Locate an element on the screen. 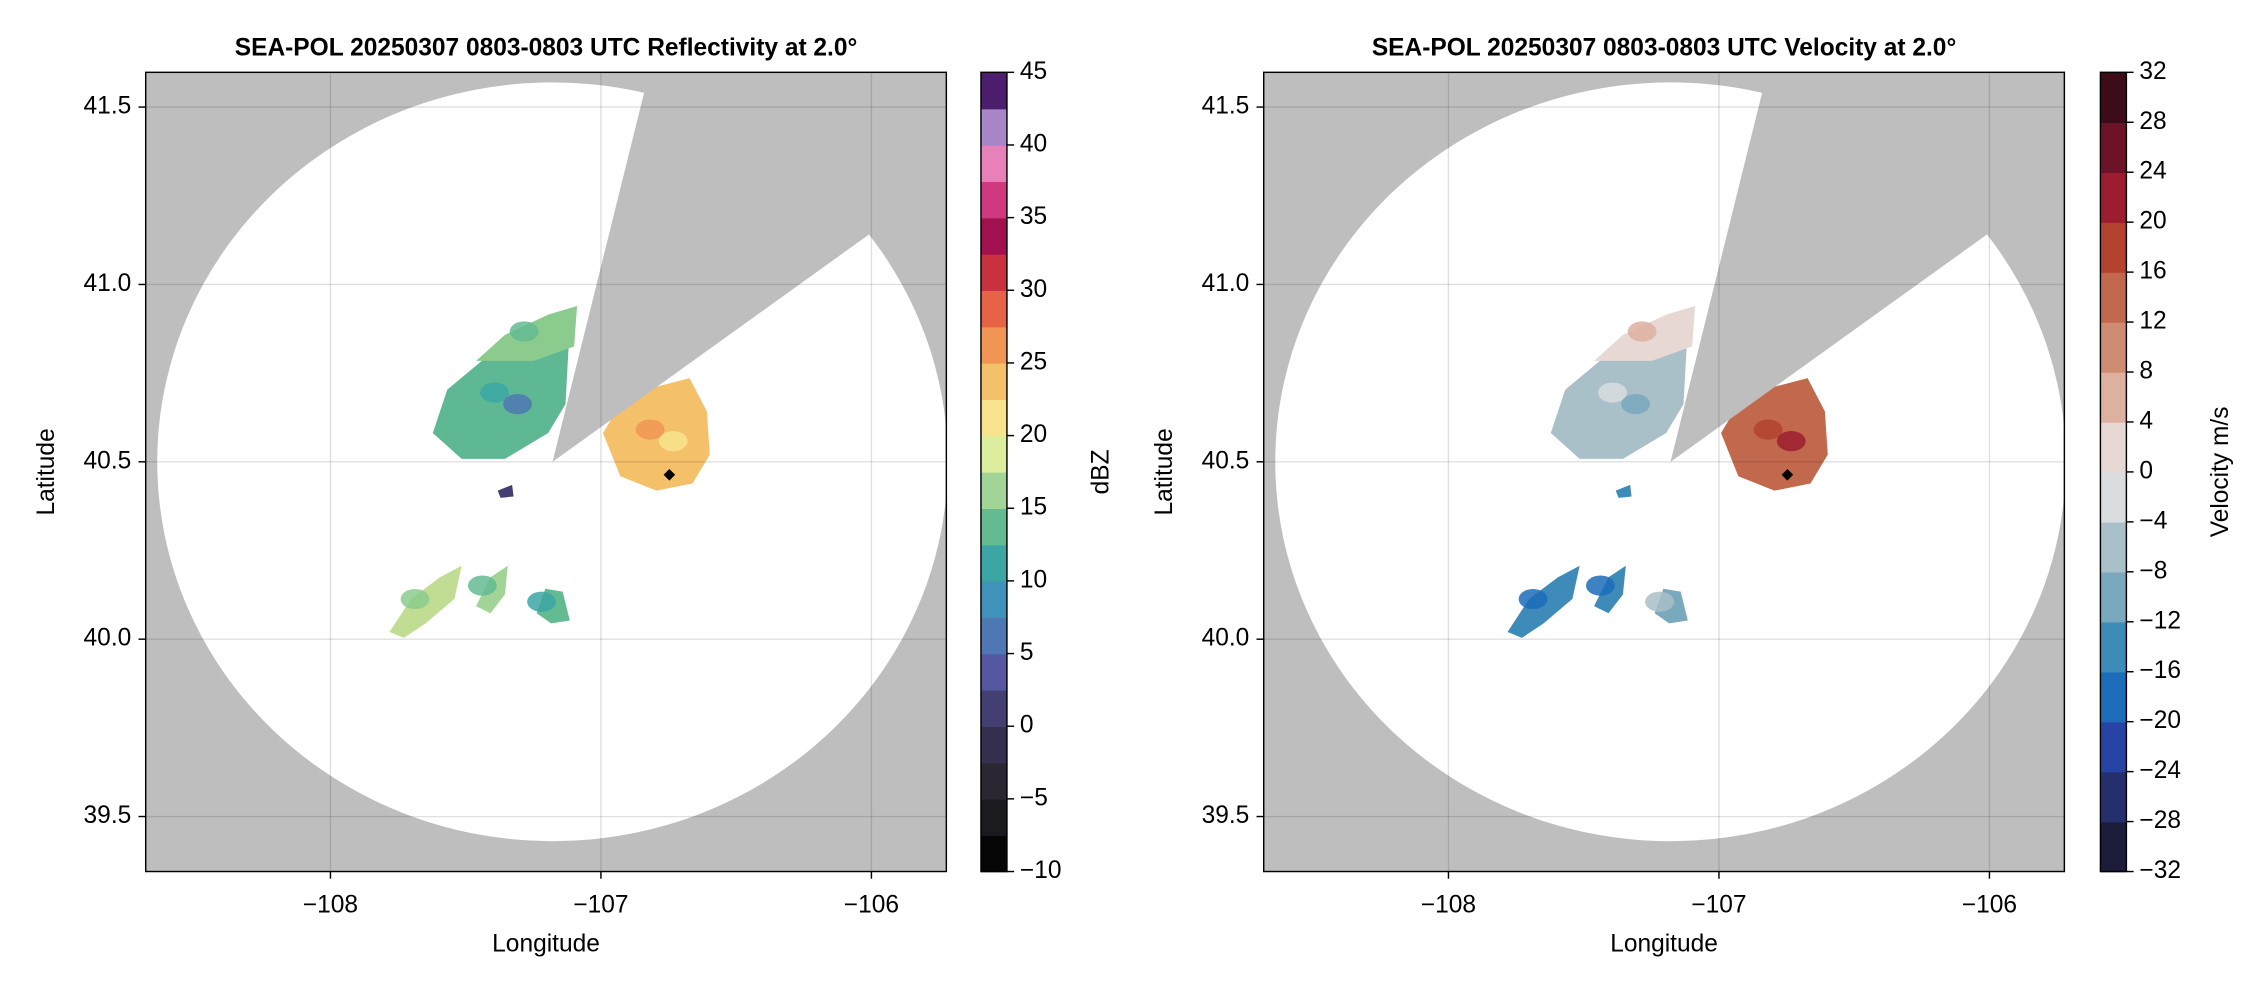 This screenshot has width=2262, height=990. colorbar-tick-label: 30 is located at coordinates (1033, 289).